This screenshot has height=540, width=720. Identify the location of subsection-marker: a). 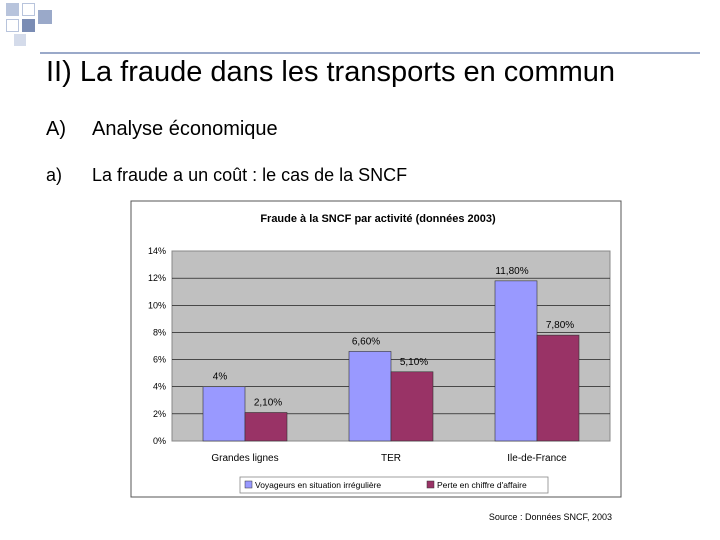
(54, 175).